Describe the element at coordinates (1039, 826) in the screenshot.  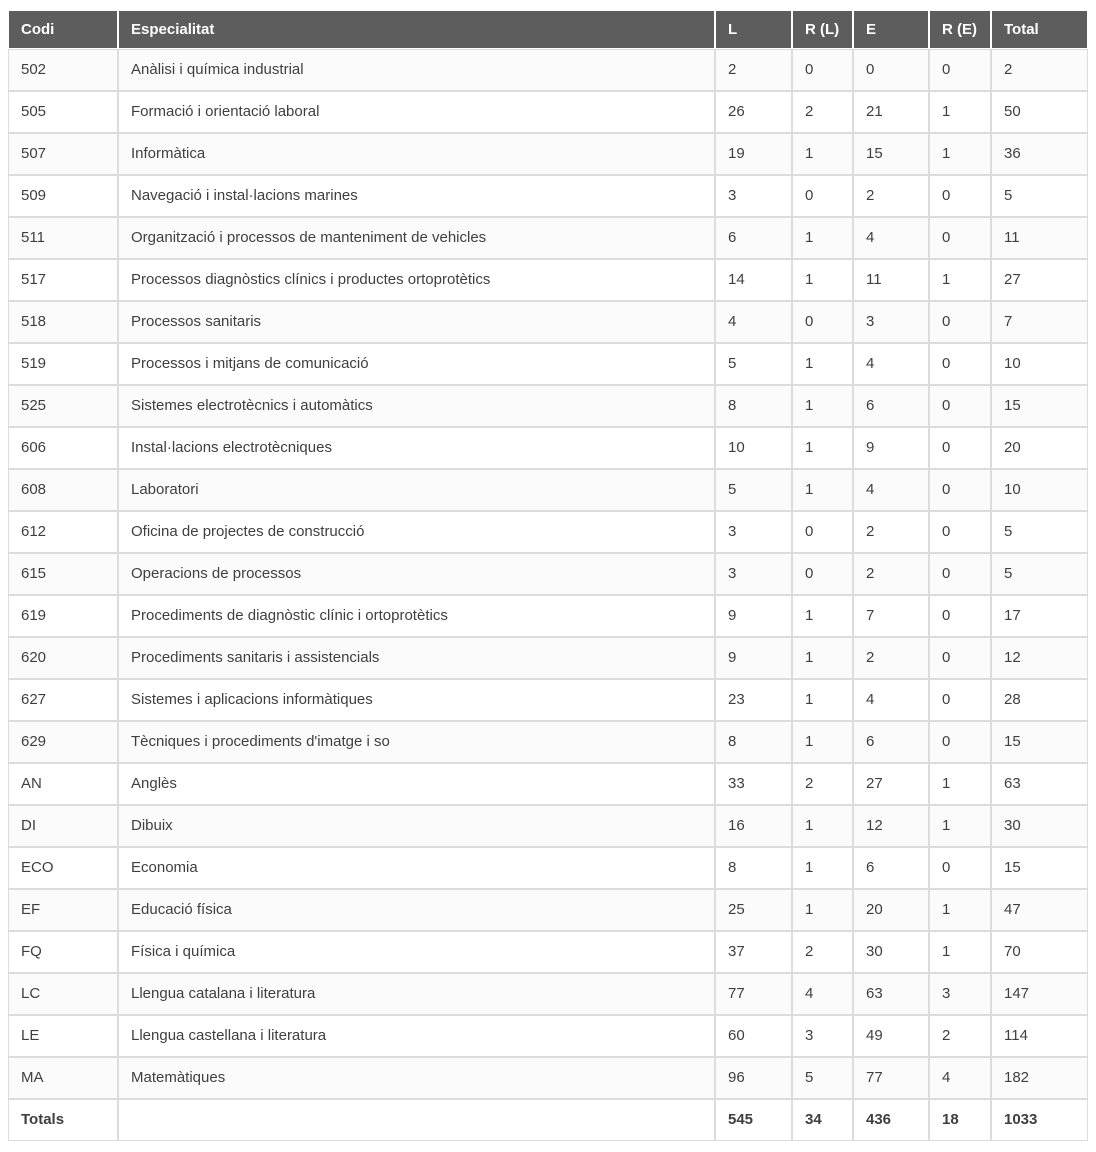
I see `row-total-cell: 30` at that location.